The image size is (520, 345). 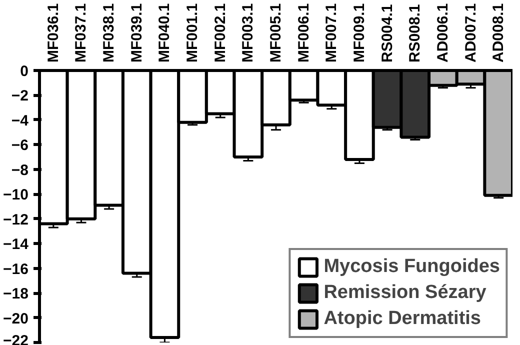 I want to click on x-tick-label: MF009.1, so click(x=359, y=32).